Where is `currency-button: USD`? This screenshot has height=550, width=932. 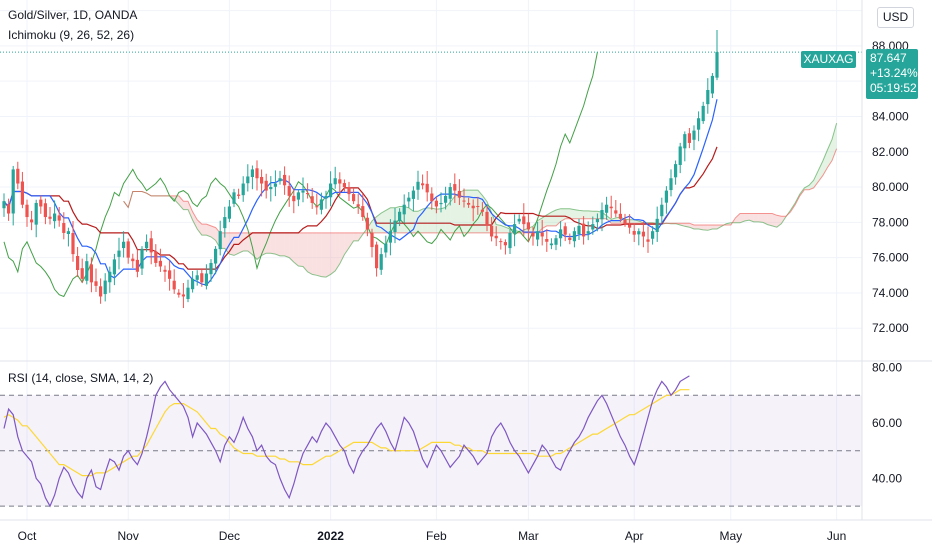
currency-button: USD is located at coordinates (895, 17).